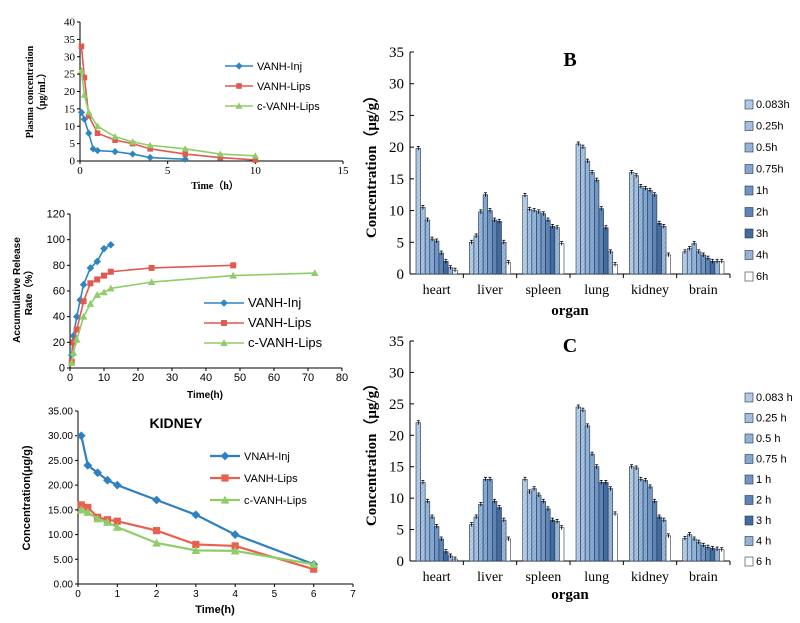  What do you see at coordinates (314, 594) in the screenshot?
I see `x-tick-label: 6` at bounding box center [314, 594].